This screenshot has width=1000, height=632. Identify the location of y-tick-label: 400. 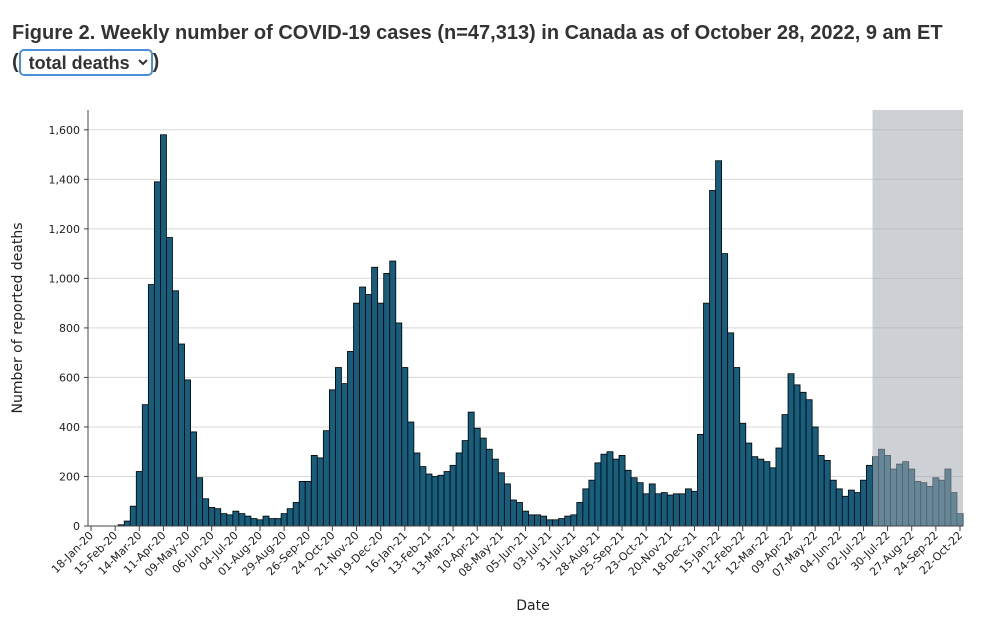
(69, 427).